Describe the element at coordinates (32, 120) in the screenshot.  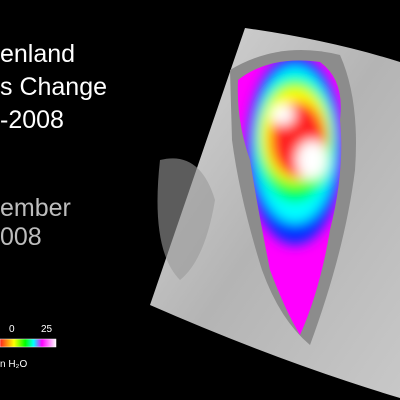
I see `title-line: -2008` at that location.